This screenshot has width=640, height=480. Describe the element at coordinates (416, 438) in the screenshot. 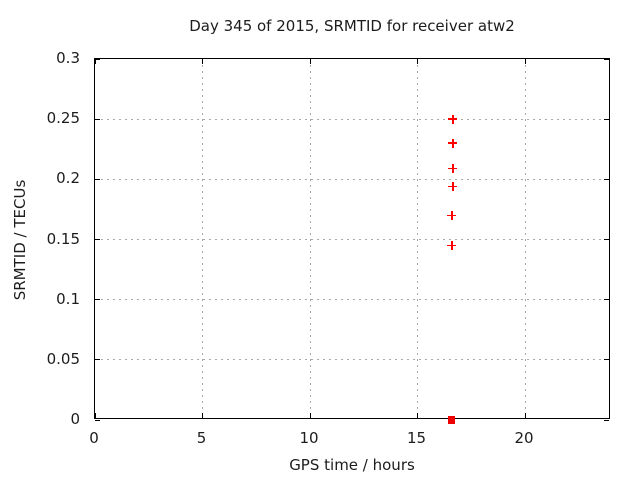

I see `x-tick-label: 15` at that location.